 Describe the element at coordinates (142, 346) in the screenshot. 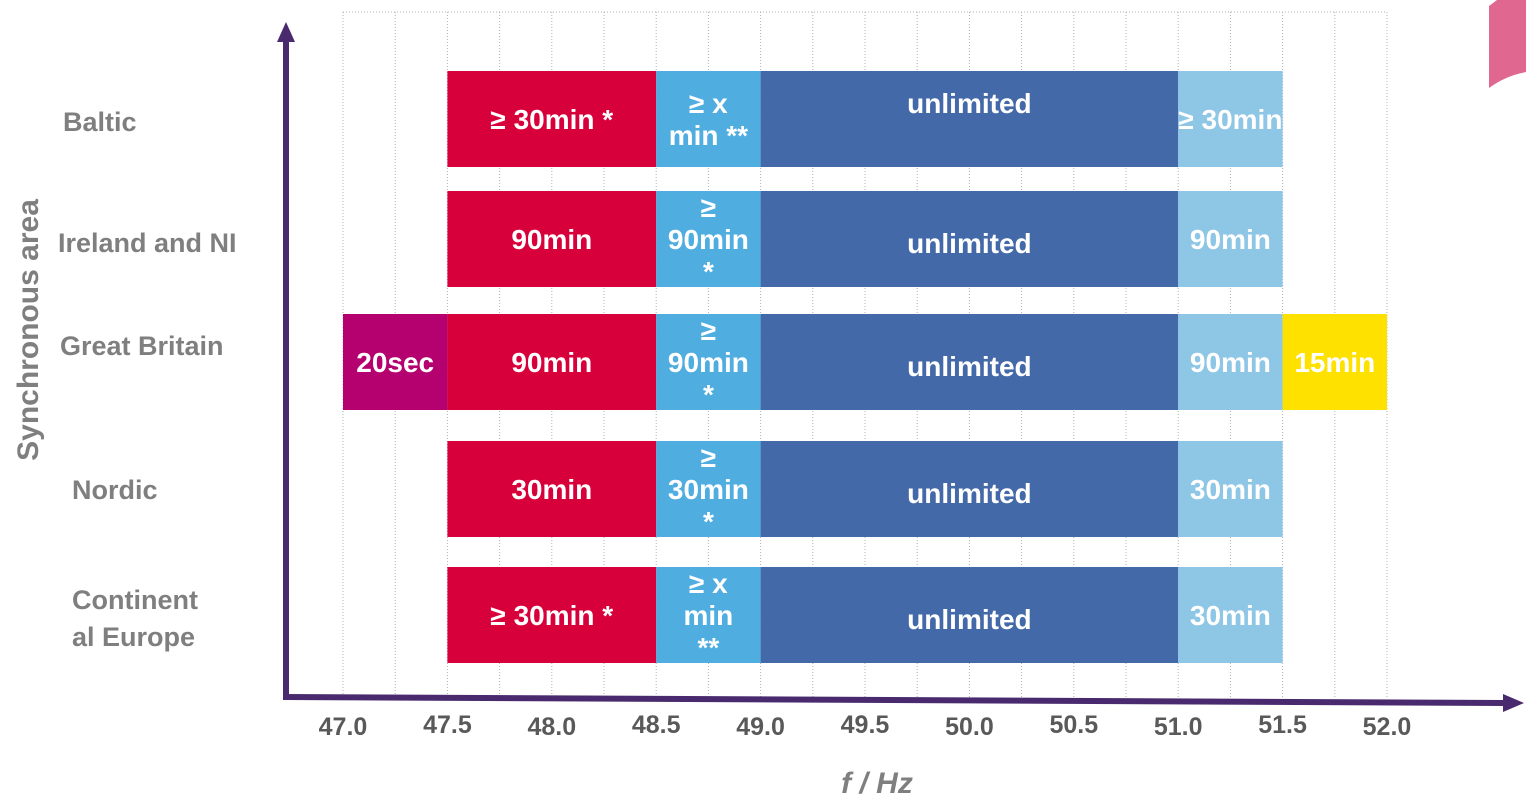

I see `category-label: Great Britain` at that location.